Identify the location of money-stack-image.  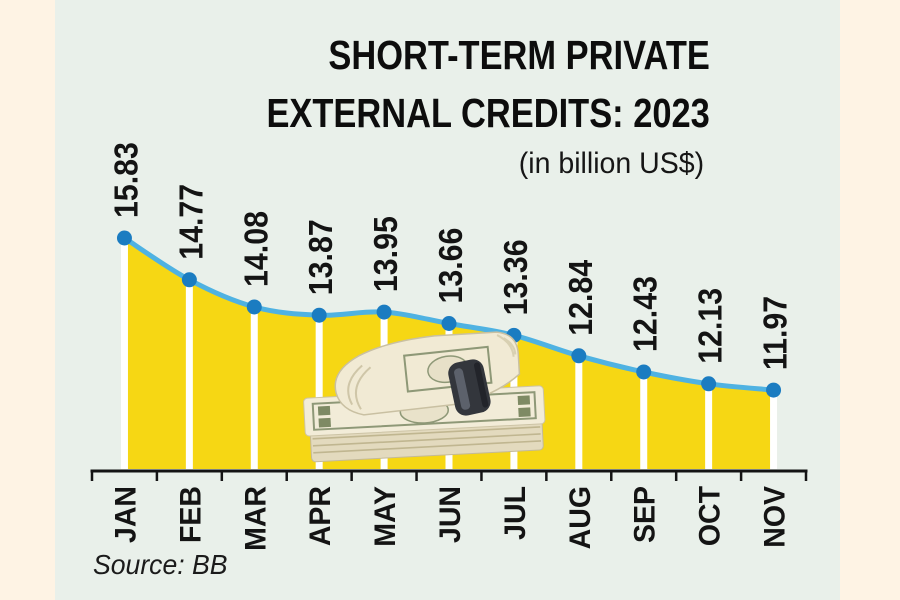
(424, 397).